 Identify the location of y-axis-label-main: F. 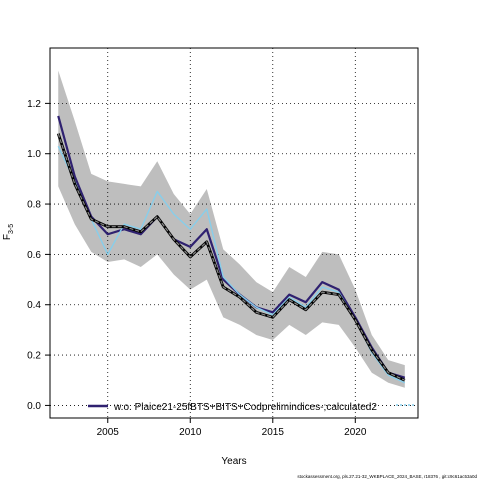
(7, 237).